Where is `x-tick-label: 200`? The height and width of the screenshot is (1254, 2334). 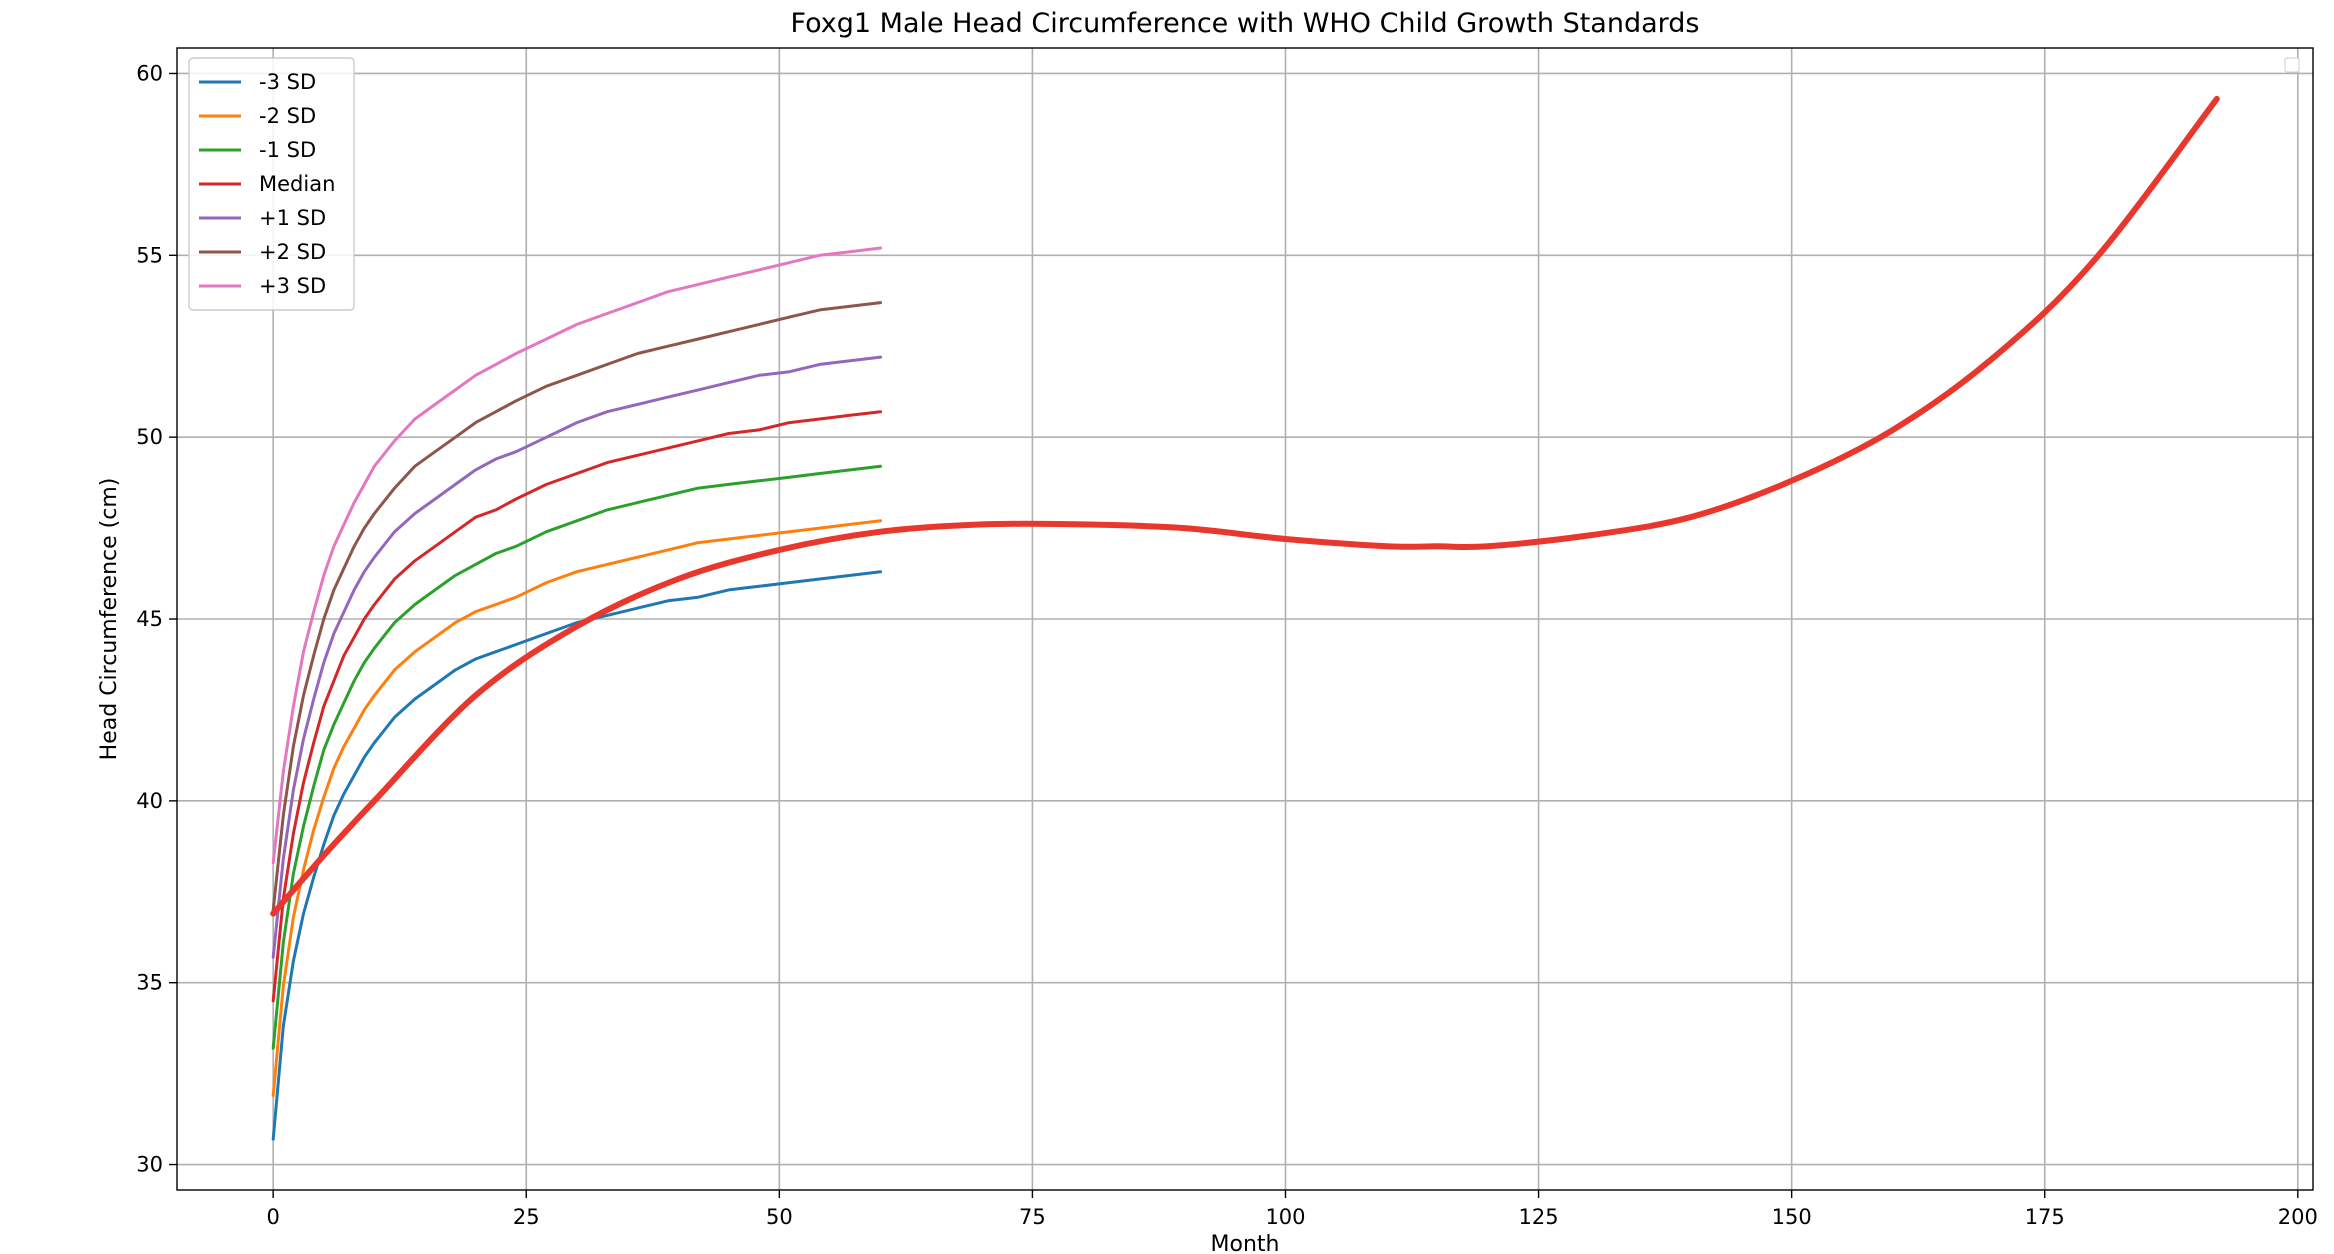 x-tick-label: 200 is located at coordinates (2298, 1217).